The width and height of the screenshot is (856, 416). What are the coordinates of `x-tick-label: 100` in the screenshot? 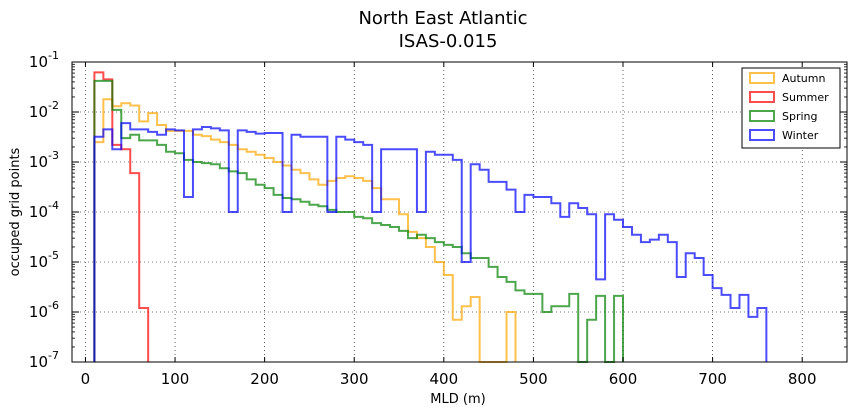 It's located at (175, 379).